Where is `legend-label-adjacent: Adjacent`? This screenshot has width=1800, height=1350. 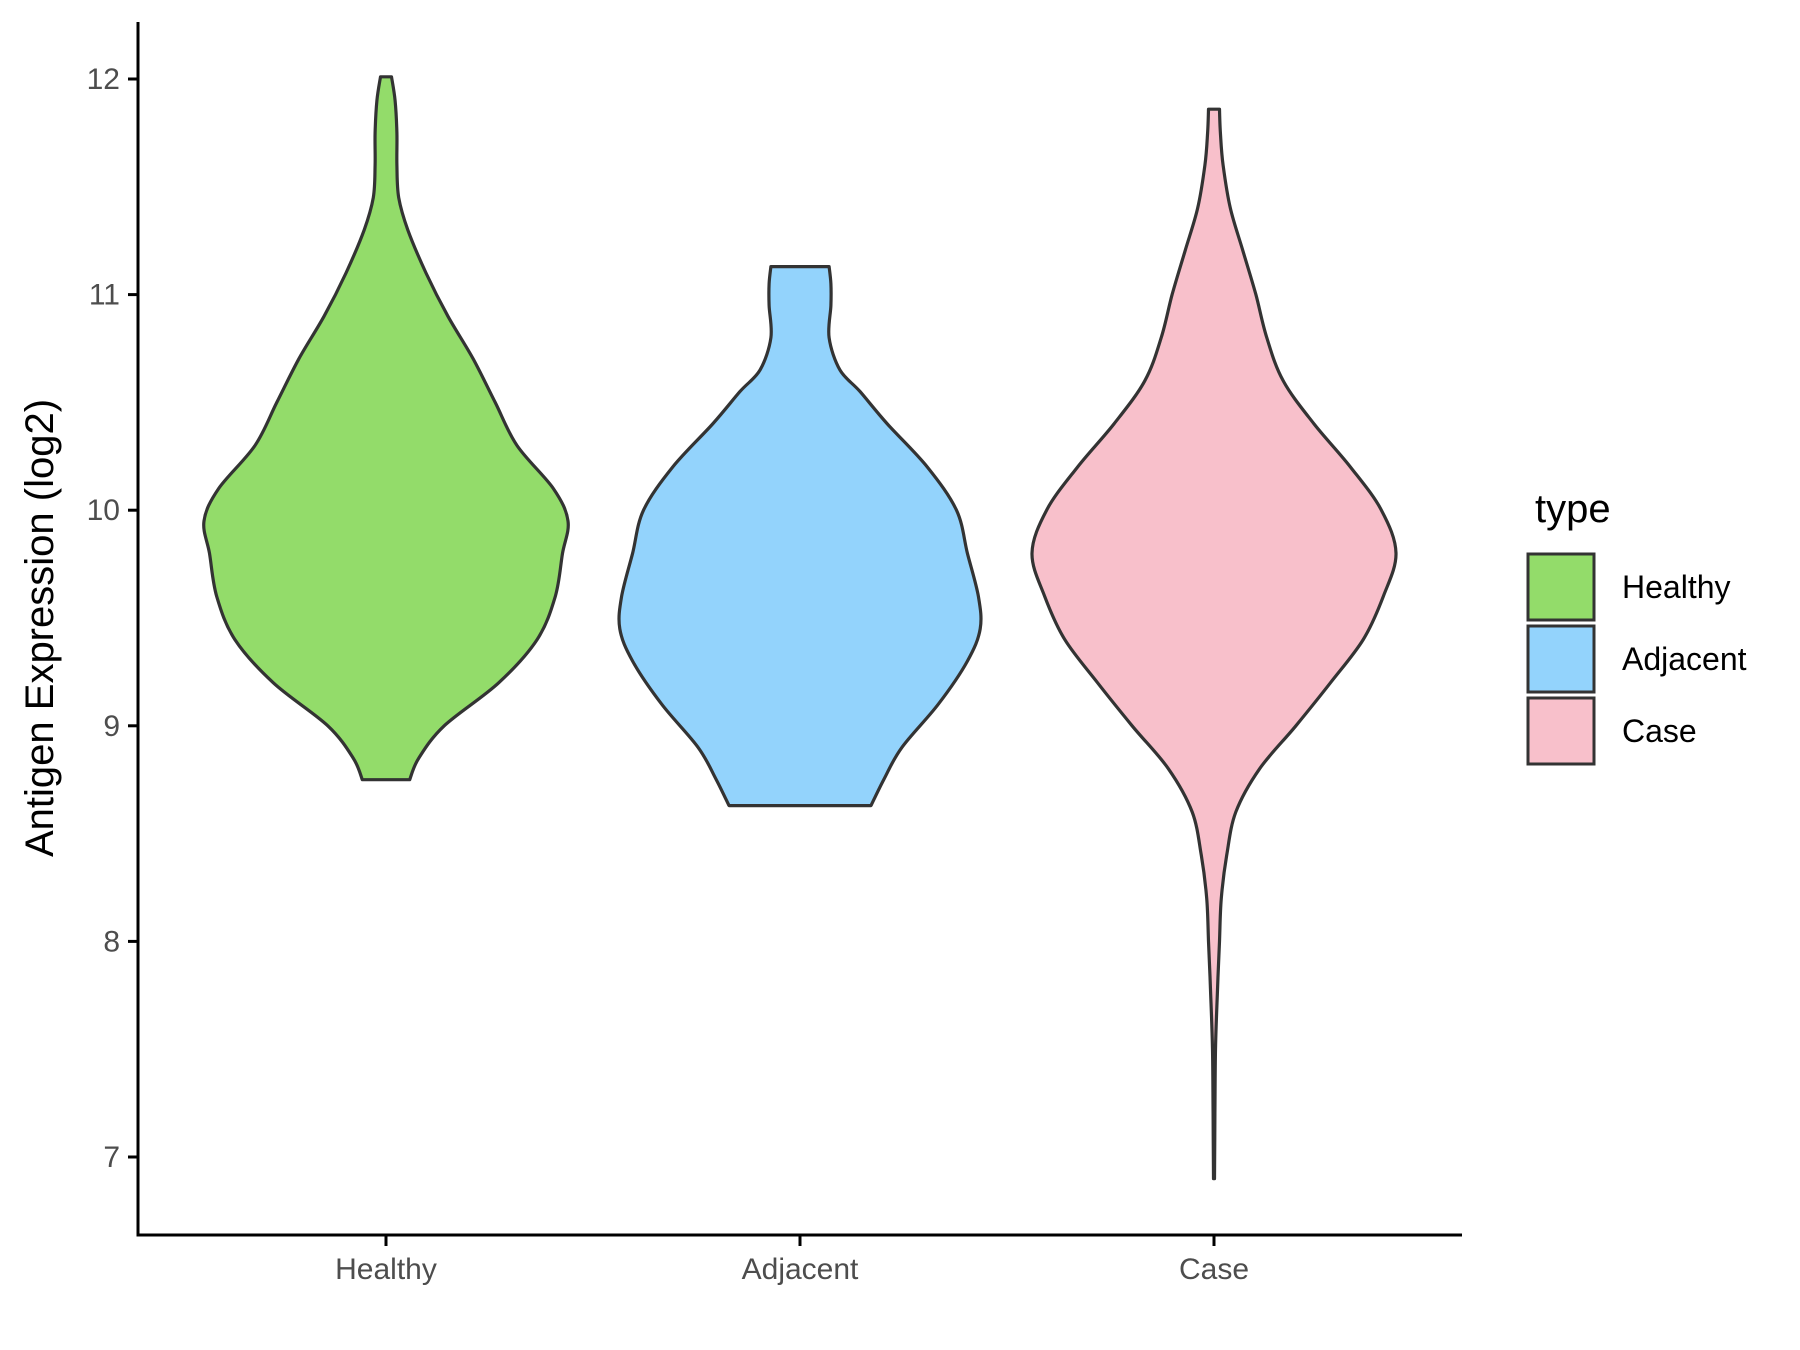
legend-label-adjacent: Adjacent is located at coordinates (1684, 659).